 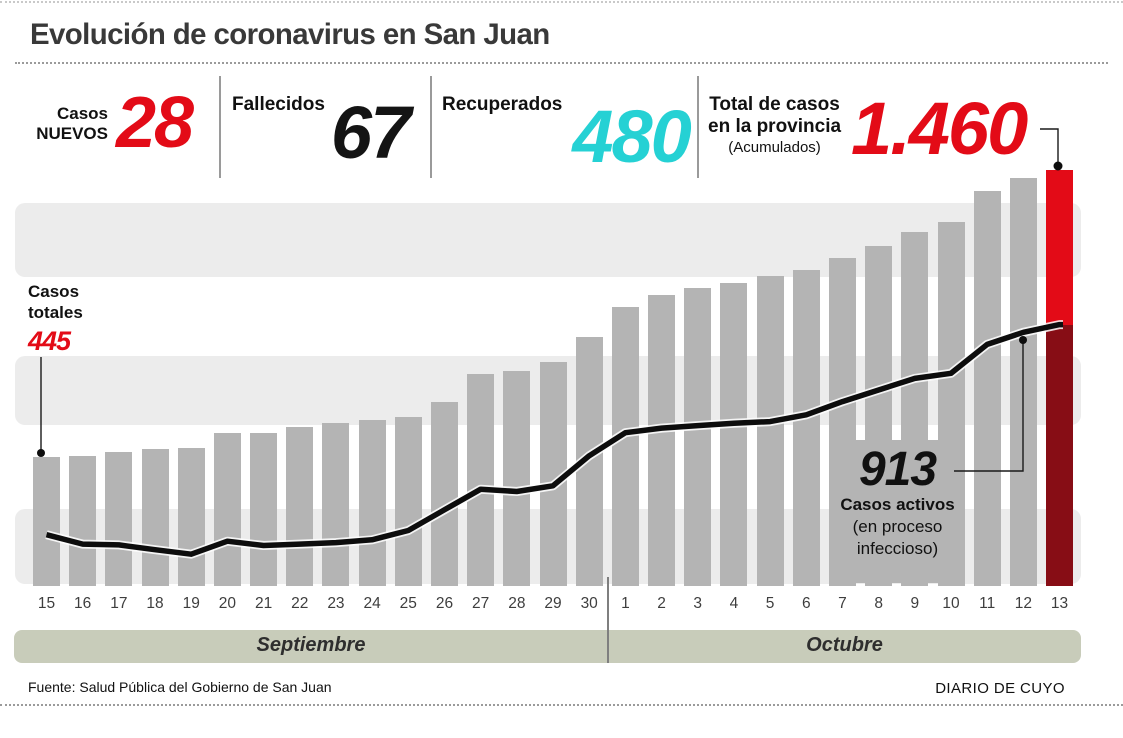 I want to click on page-title: Evolución de coronavirus en San Juan, so click(x=290, y=34).